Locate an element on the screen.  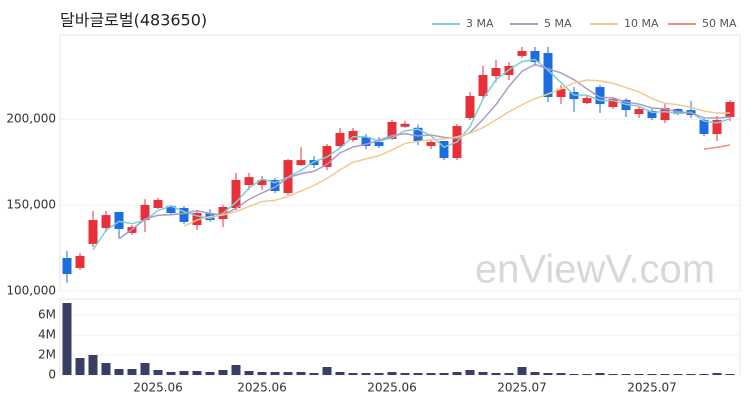
y-tick-label: 100,000 is located at coordinates (31, 291).